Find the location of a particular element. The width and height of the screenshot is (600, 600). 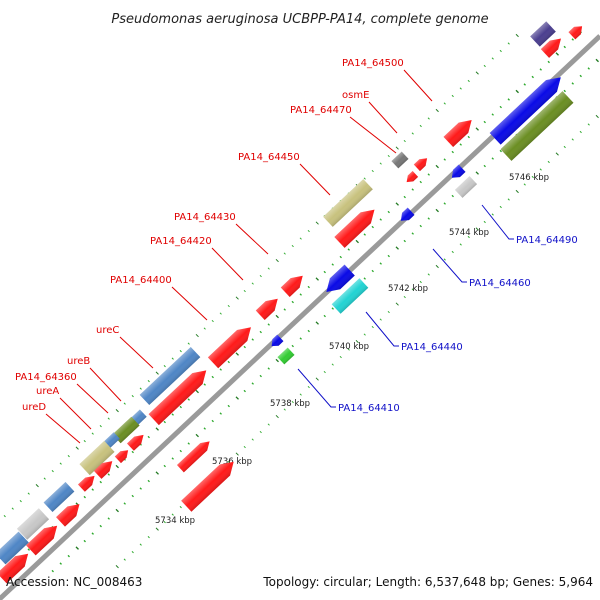

gene-label: PA14_64500 is located at coordinates (373, 63).